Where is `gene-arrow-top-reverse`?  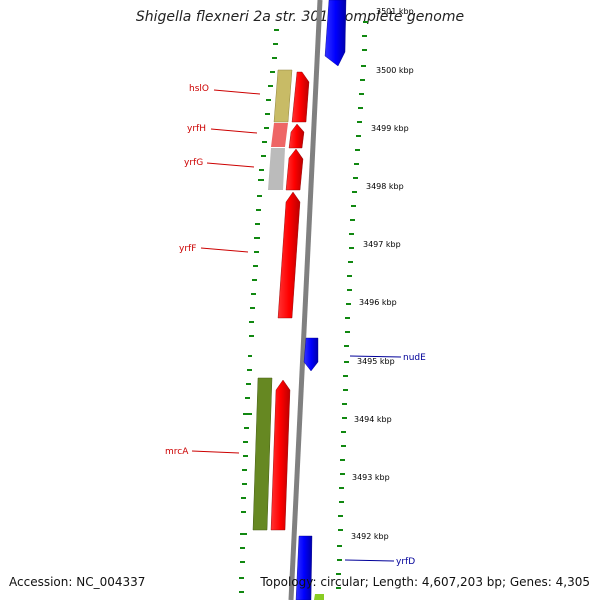
gene-arrow-top-reverse is located at coordinates (335, 33).